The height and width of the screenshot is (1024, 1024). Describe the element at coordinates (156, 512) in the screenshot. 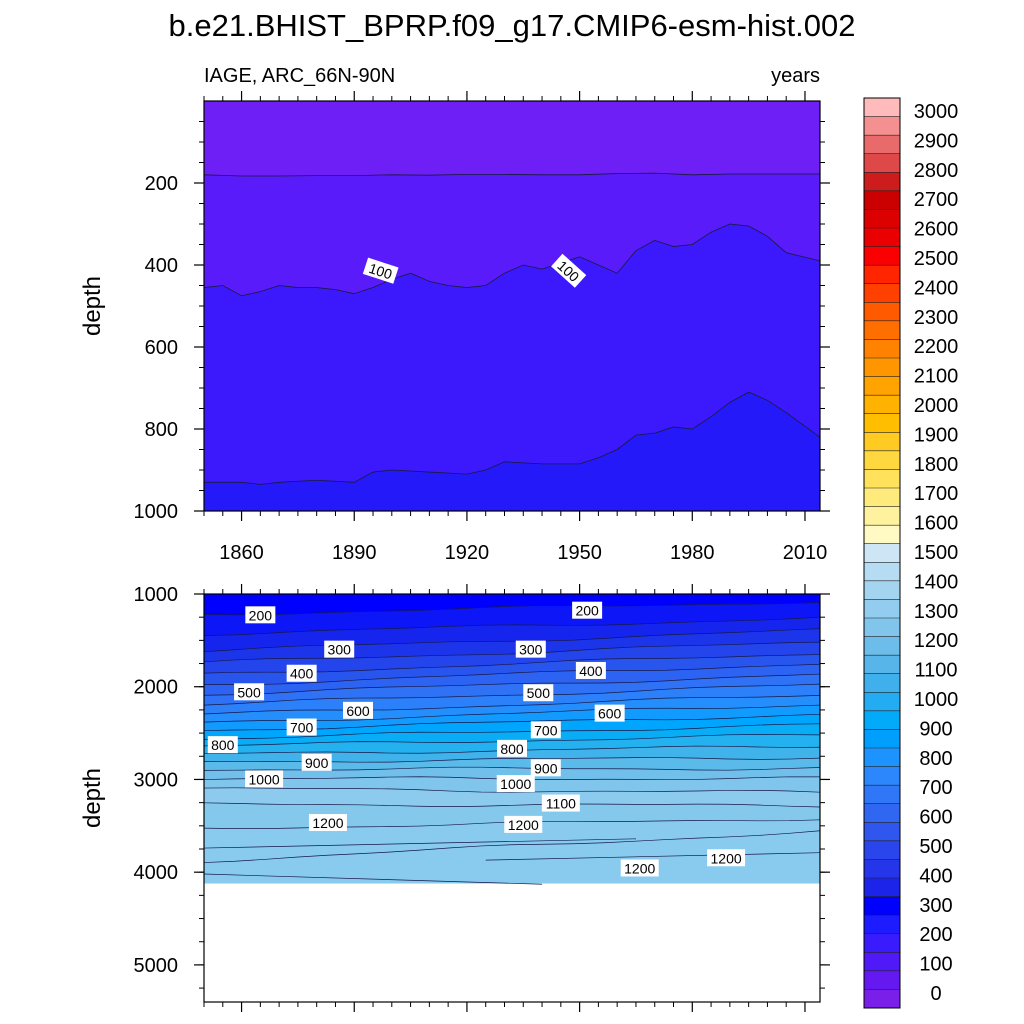

I see `upper-y-tick-label: 1000` at that location.